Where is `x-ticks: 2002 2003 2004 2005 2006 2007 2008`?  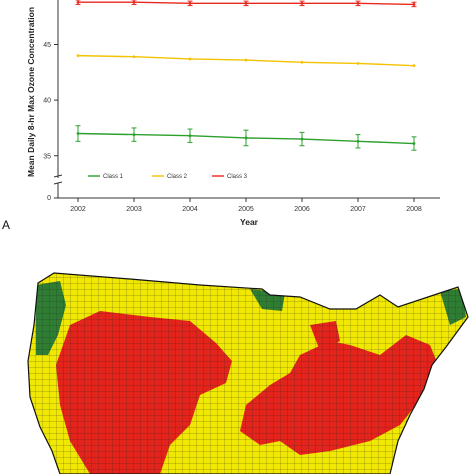
x-ticks: 2002 2003 2004 2005 2006 2007 2008 is located at coordinates (246, 205).